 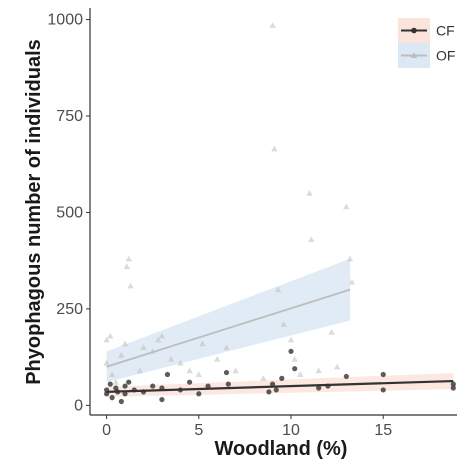 What do you see at coordinates (445, 56) in the screenshot?
I see `legend-label-of: OF` at bounding box center [445, 56].